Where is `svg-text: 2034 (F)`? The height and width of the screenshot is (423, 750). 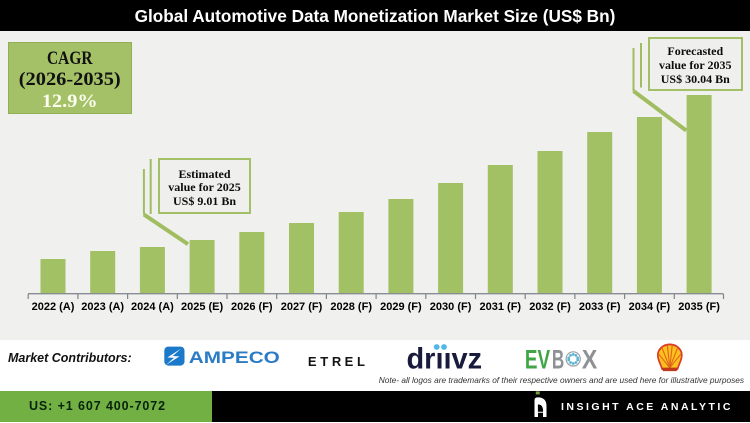 svg-text: 2034 (F) is located at coordinates (650, 307).